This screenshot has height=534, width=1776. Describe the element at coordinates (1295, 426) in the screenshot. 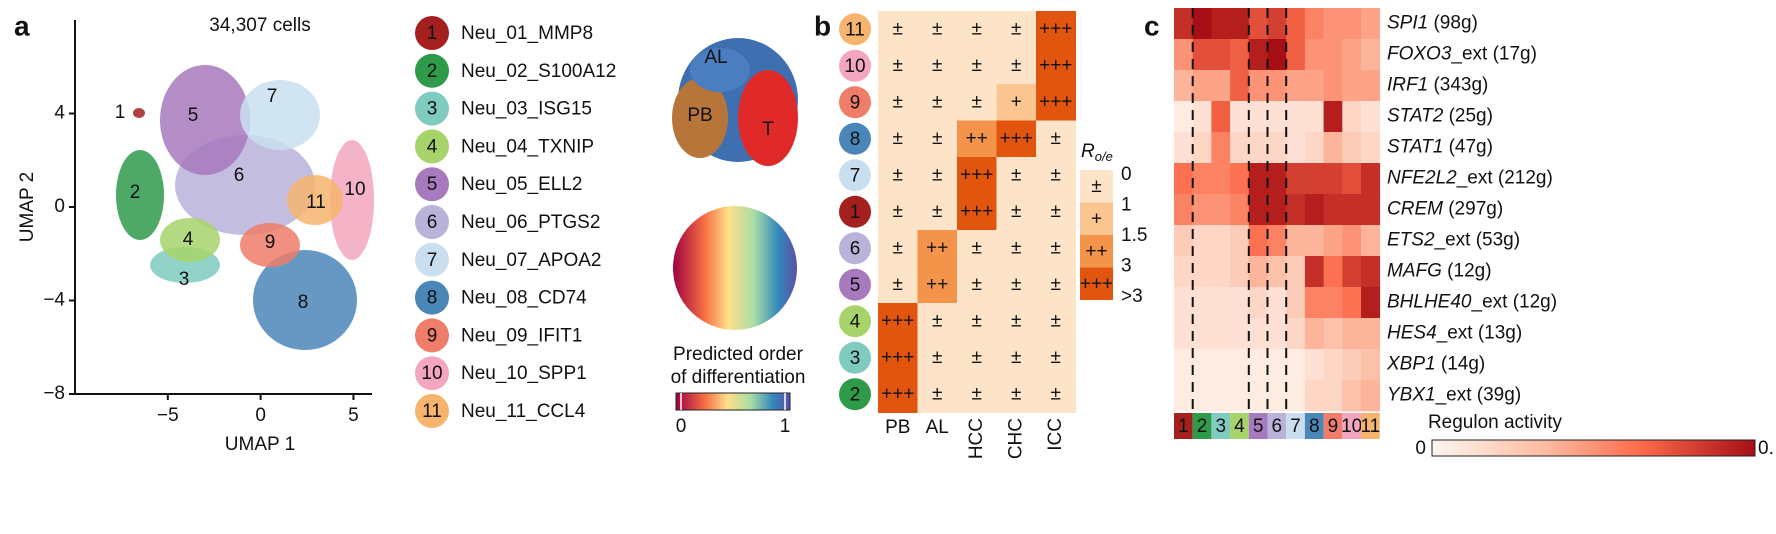

I see `column-label: 7` at that location.